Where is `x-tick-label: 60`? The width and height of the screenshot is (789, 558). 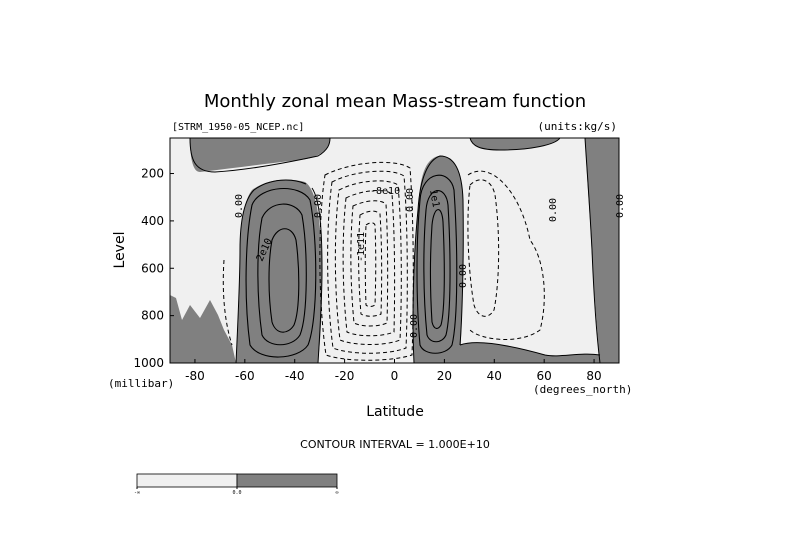
x-tick-label: 60 is located at coordinates (544, 376).